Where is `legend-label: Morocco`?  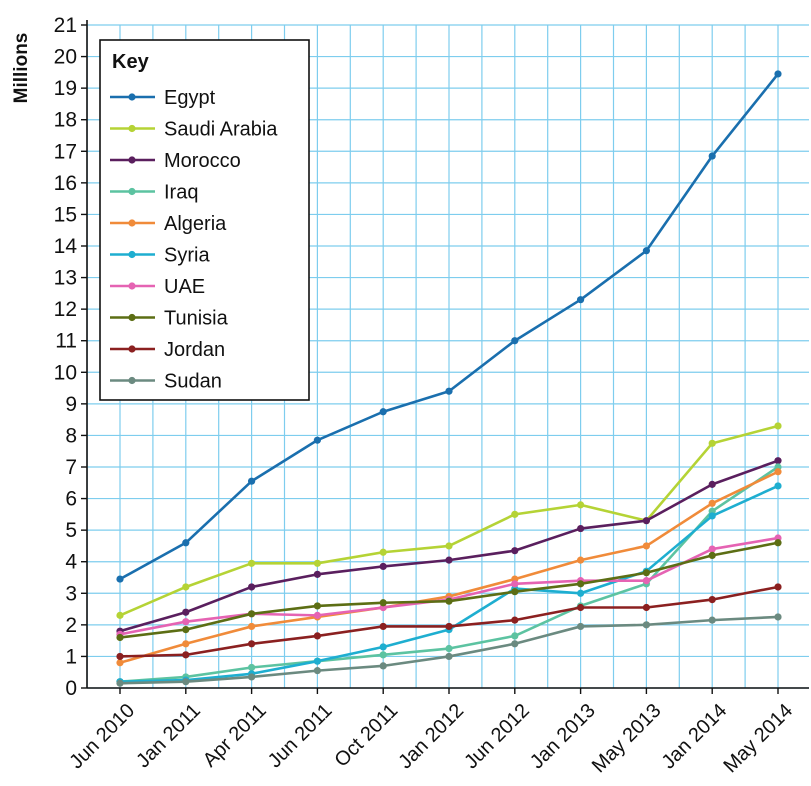 legend-label: Morocco is located at coordinates (202, 161).